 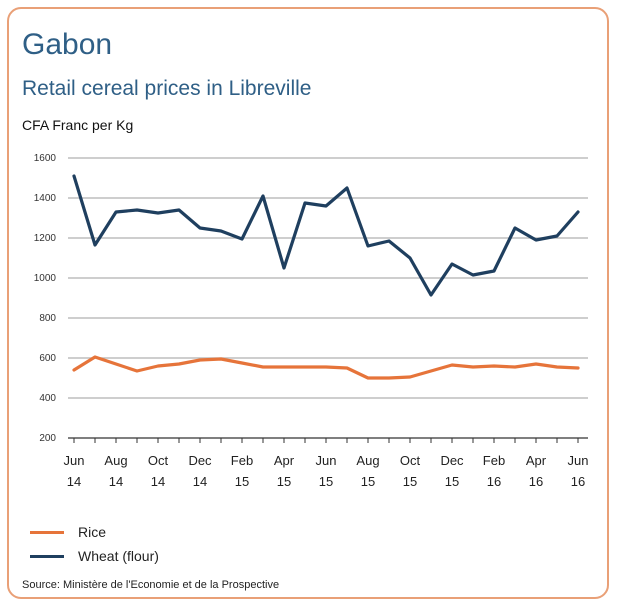 What do you see at coordinates (118, 556) in the screenshot?
I see `legend-label-wheat: Wheat (flour)` at bounding box center [118, 556].